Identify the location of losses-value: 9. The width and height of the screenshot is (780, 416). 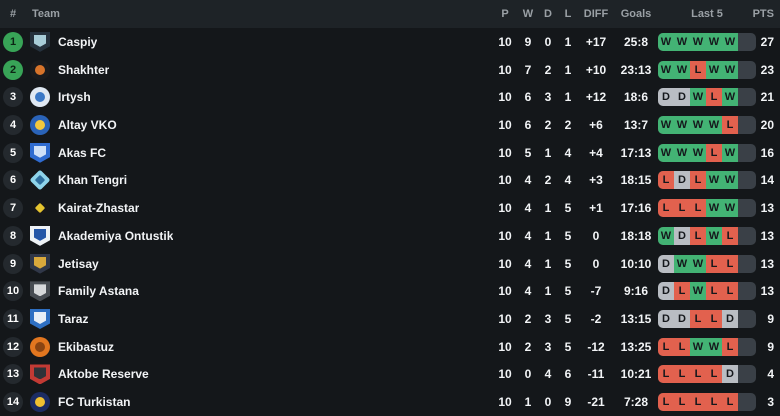
(568, 402).